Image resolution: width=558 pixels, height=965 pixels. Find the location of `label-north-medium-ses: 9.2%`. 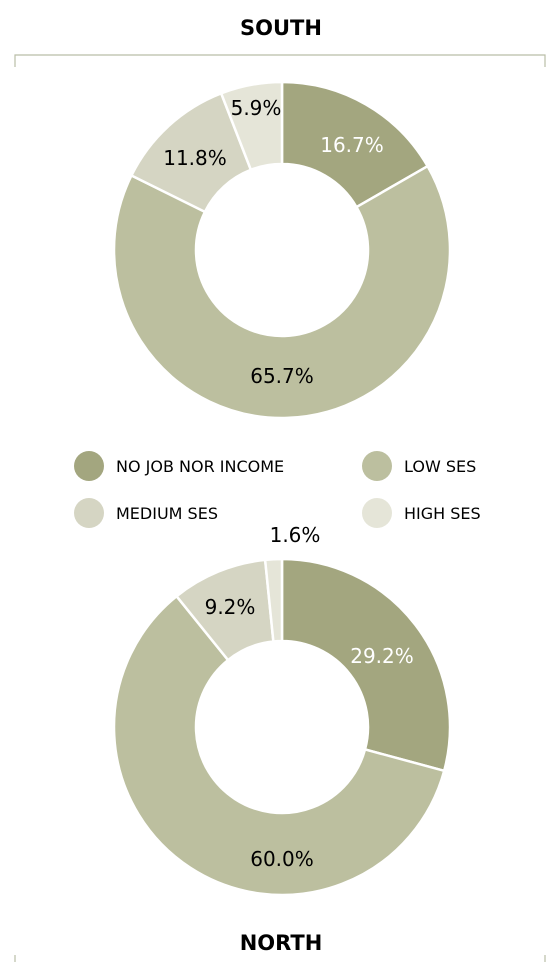

label-north-medium-ses: 9.2% is located at coordinates (230, 607).